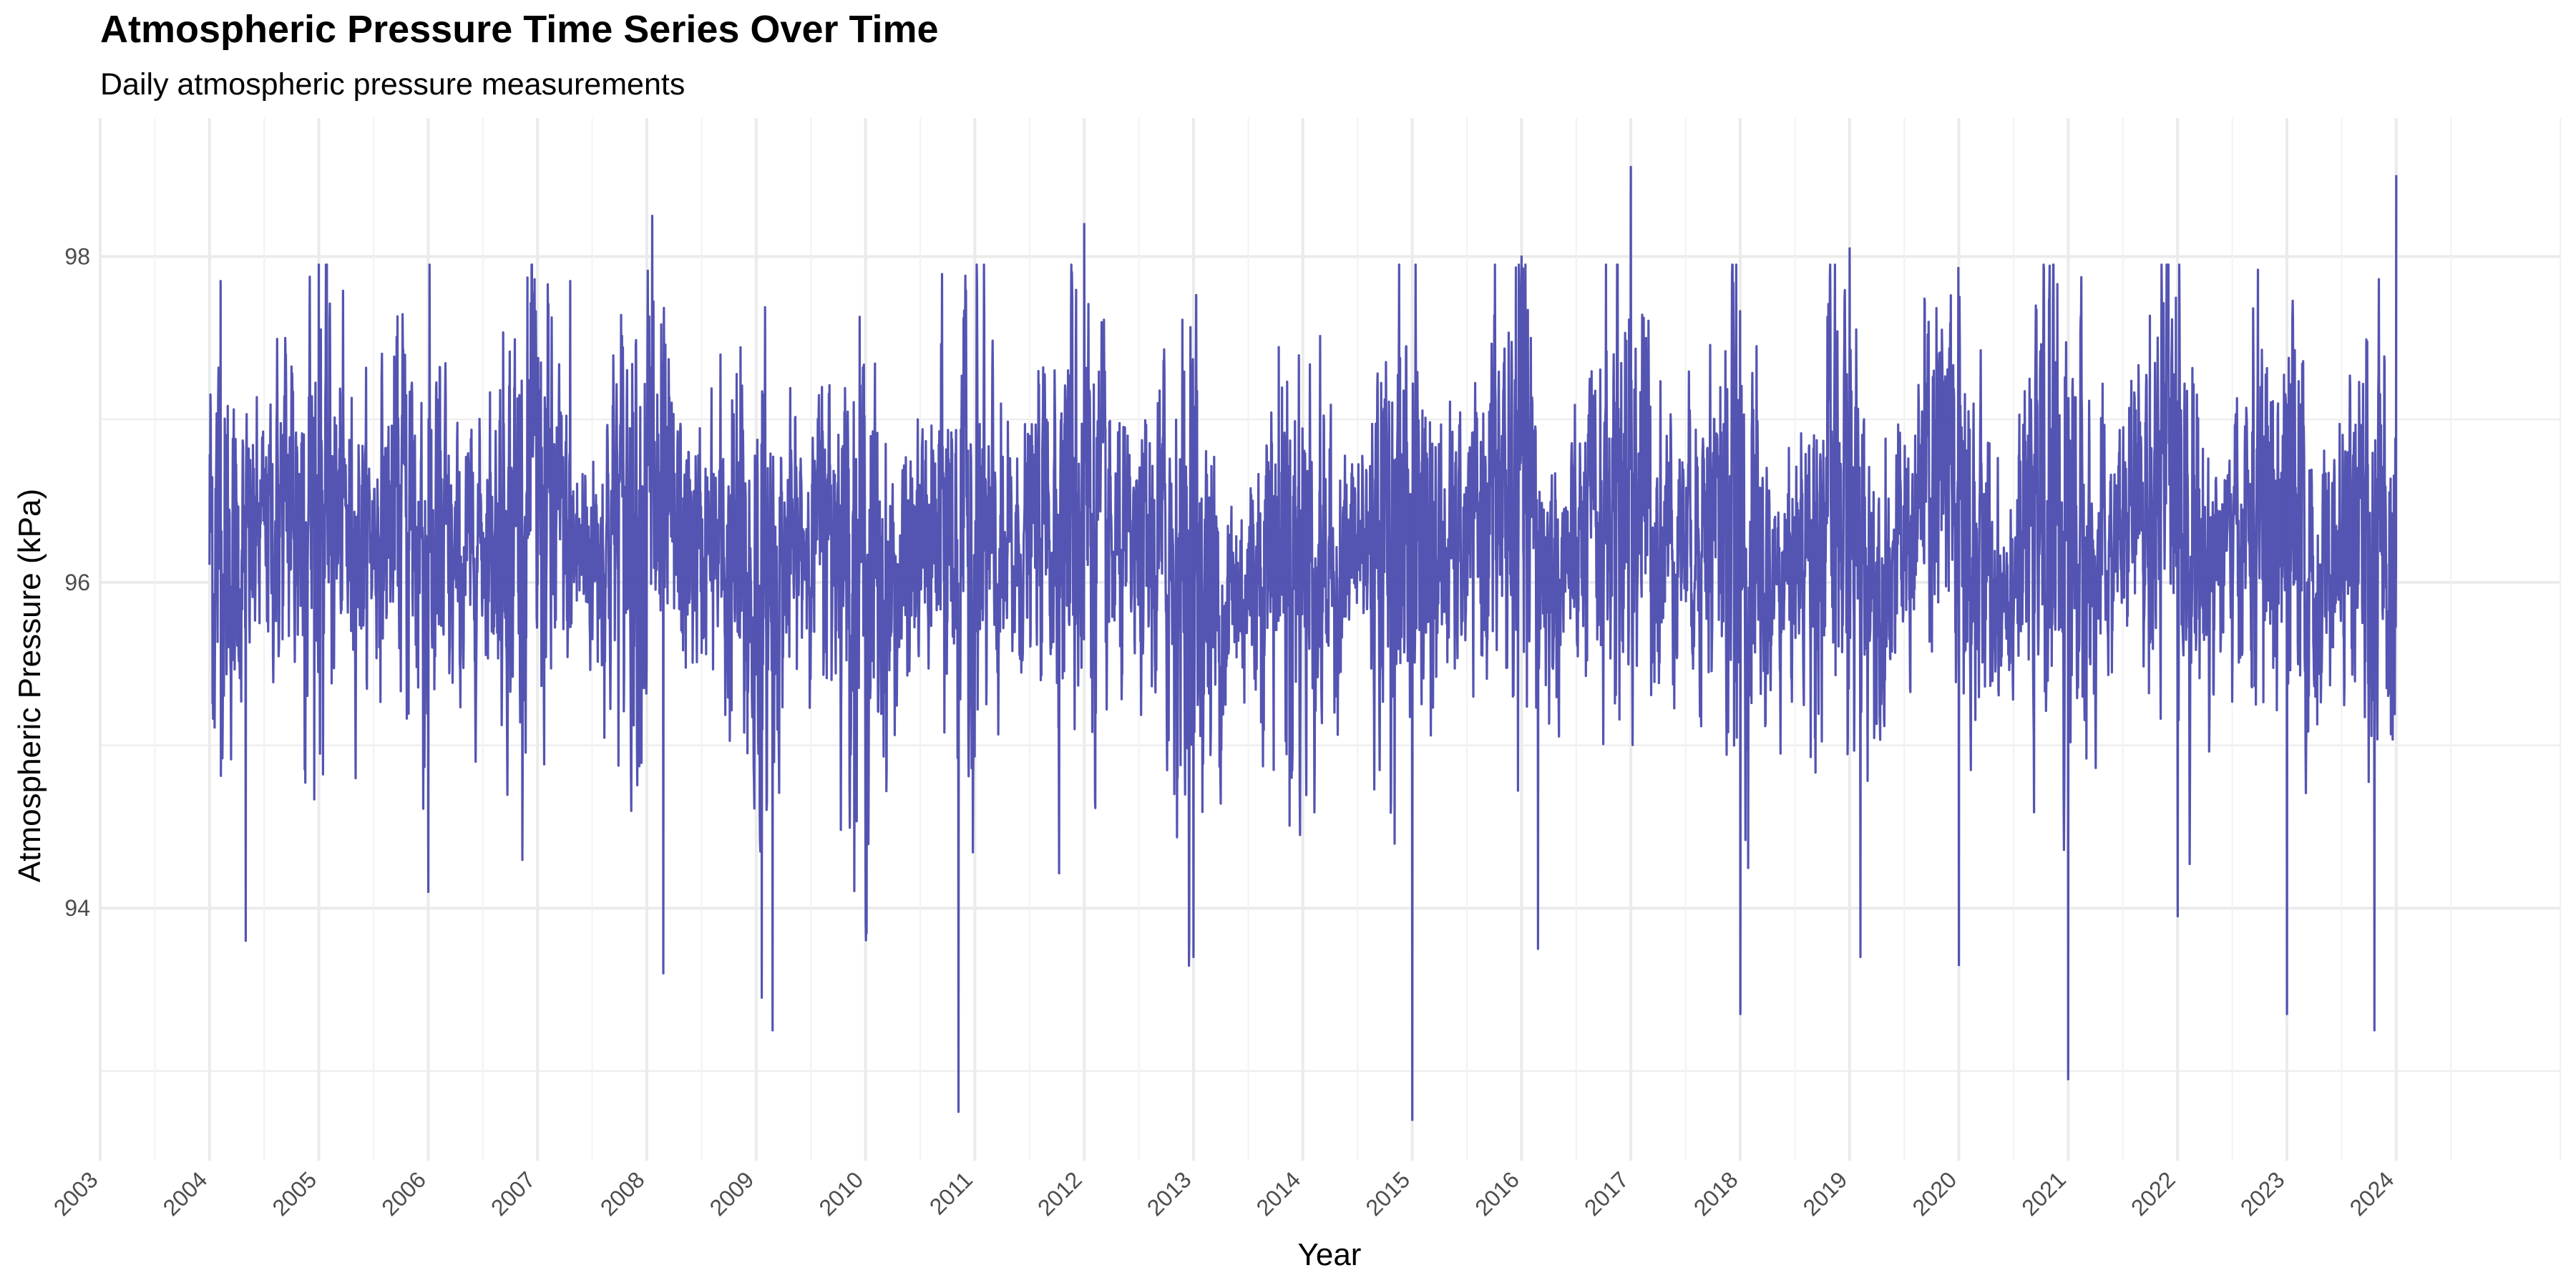 This screenshot has width=2576, height=1288. What do you see at coordinates (185, 1193) in the screenshot?
I see `x-tick-label: 2004` at bounding box center [185, 1193].